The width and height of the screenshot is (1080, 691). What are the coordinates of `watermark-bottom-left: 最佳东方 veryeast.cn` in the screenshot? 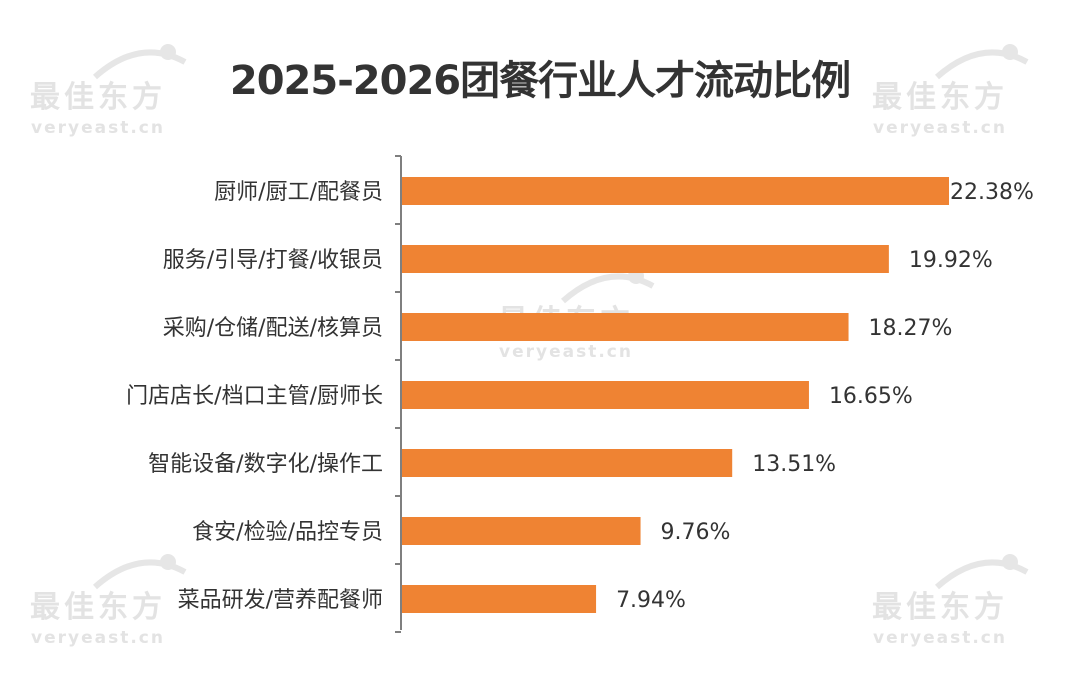 It's located at (108, 601).